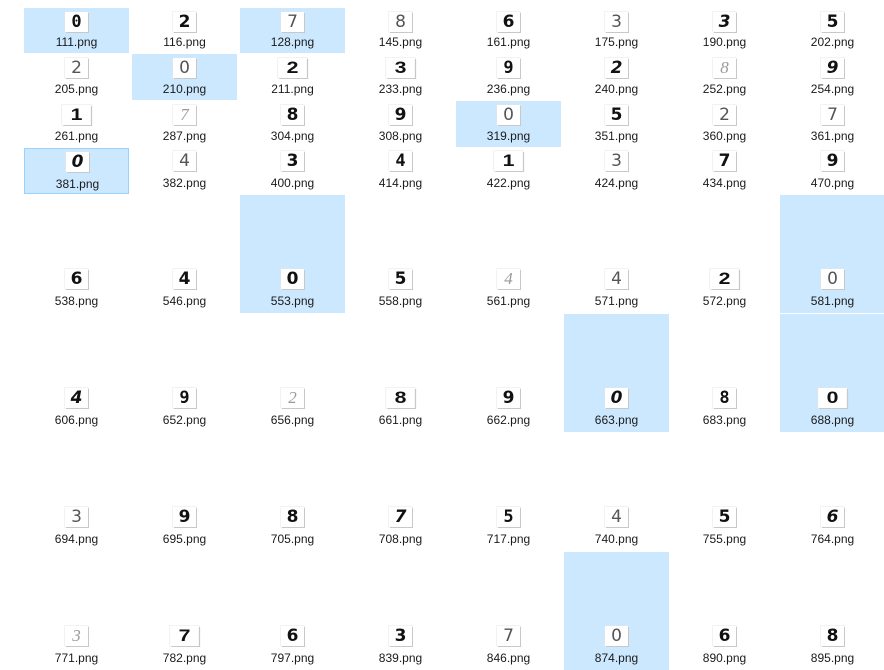 This screenshot has width=884, height=670. Describe the element at coordinates (76, 611) in the screenshot. I see `file-item: 3 771.png` at that location.